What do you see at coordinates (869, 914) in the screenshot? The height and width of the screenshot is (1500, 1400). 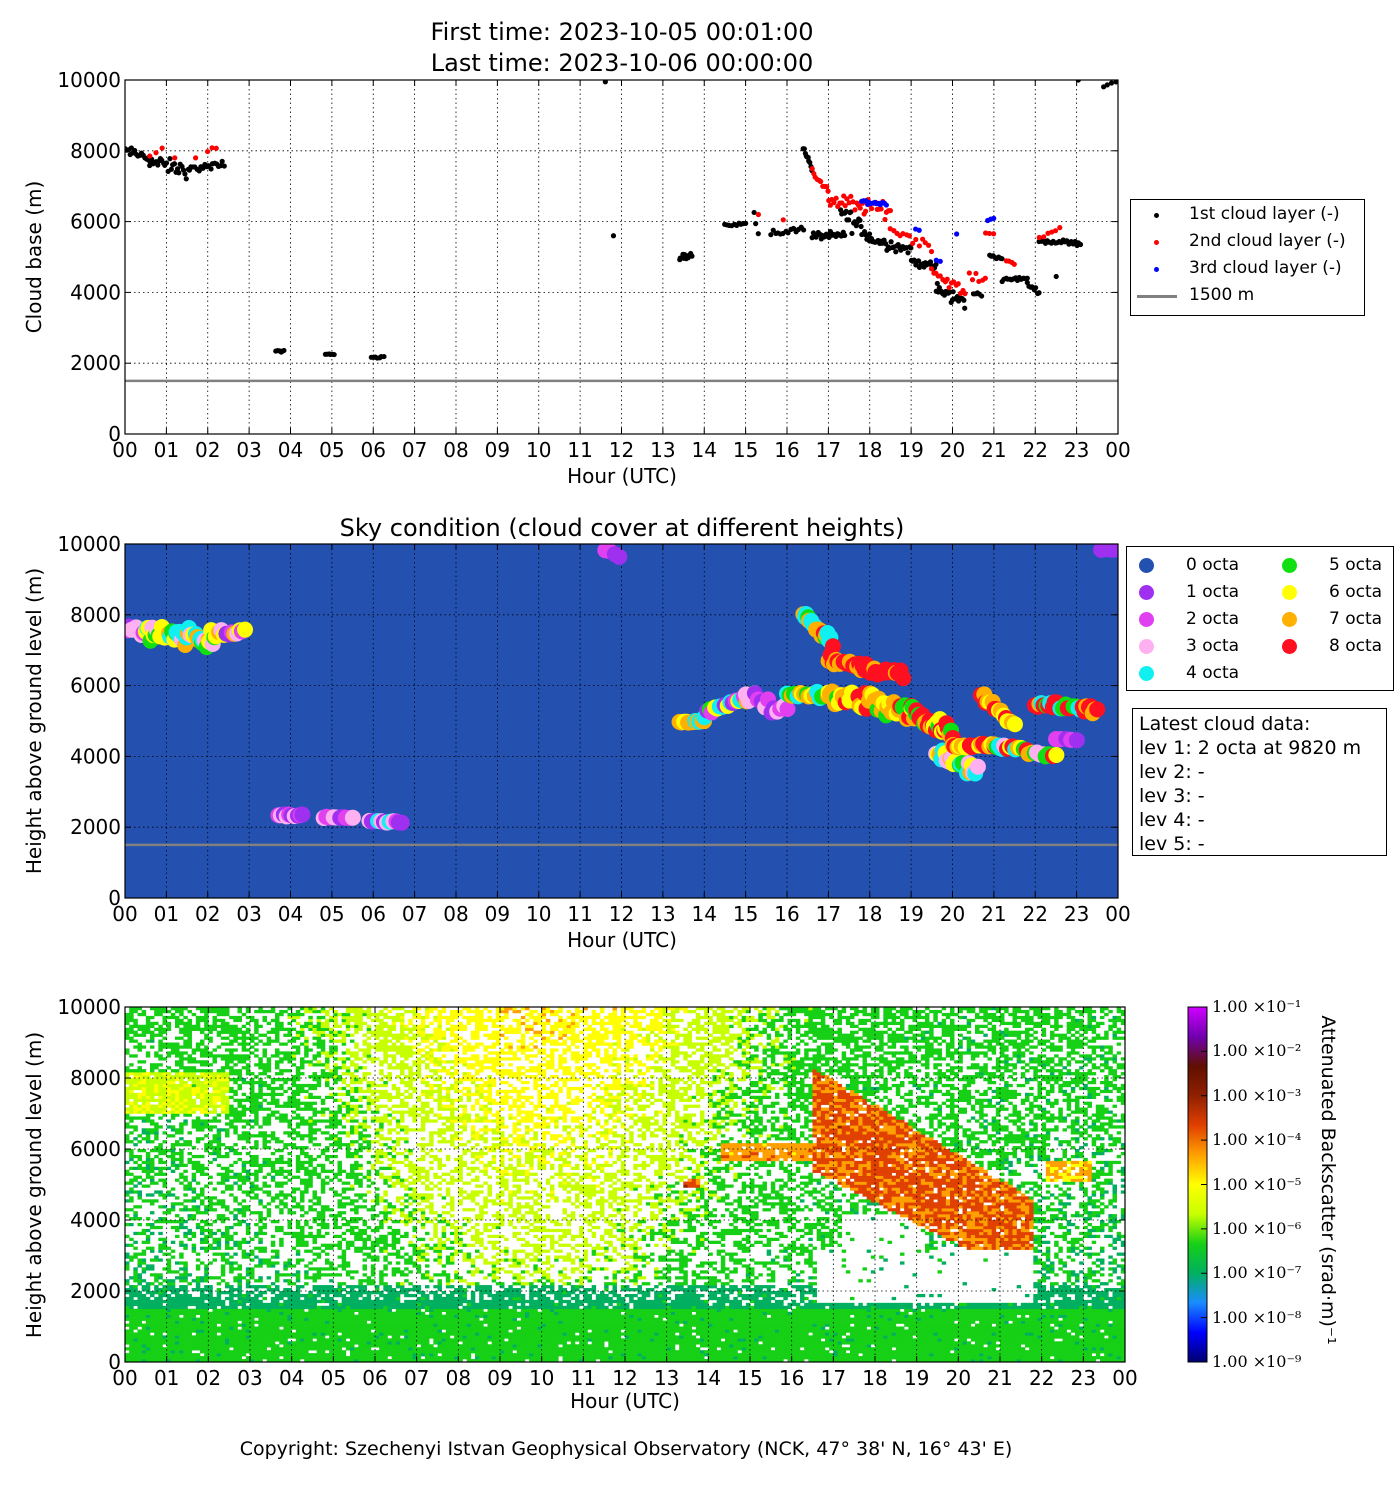 I see `x-tick-label: 18` at bounding box center [869, 914].